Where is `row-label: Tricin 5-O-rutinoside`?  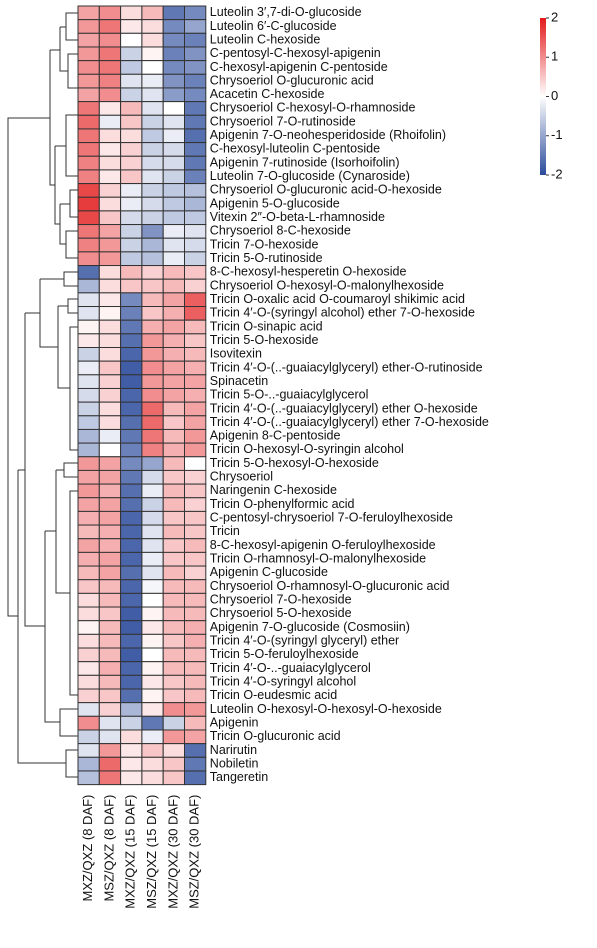
row-label: Tricin 5-O-rutinoside is located at coordinates (266, 258).